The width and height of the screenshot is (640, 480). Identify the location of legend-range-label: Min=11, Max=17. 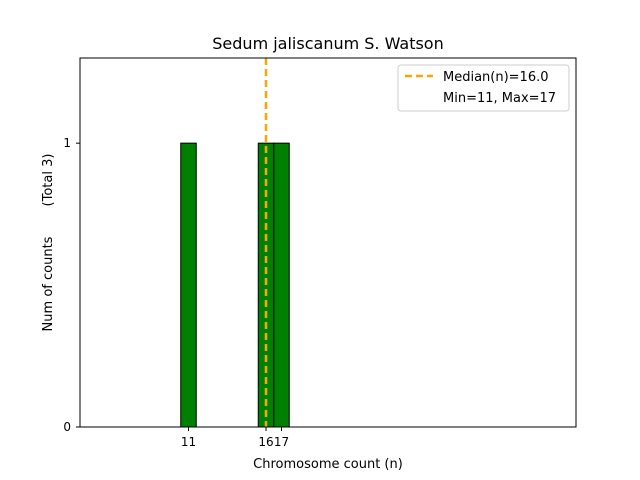
(499, 98).